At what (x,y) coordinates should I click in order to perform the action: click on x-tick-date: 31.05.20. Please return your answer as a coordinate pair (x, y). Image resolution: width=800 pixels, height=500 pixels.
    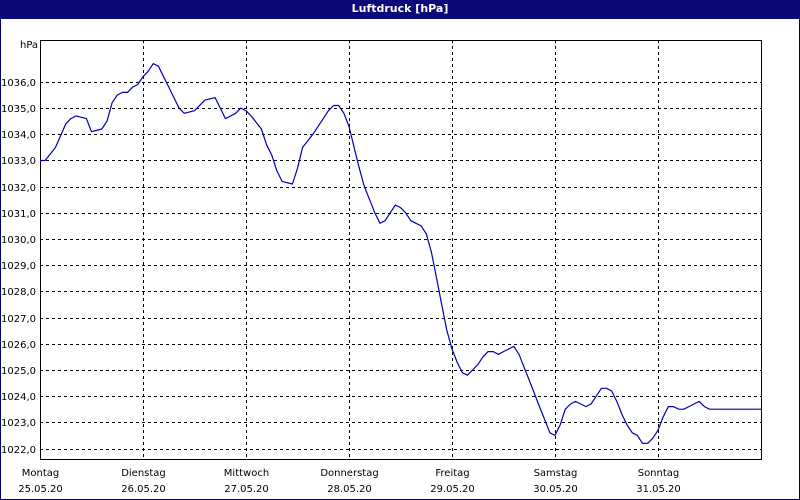
    Looking at the image, I should click on (658, 489).